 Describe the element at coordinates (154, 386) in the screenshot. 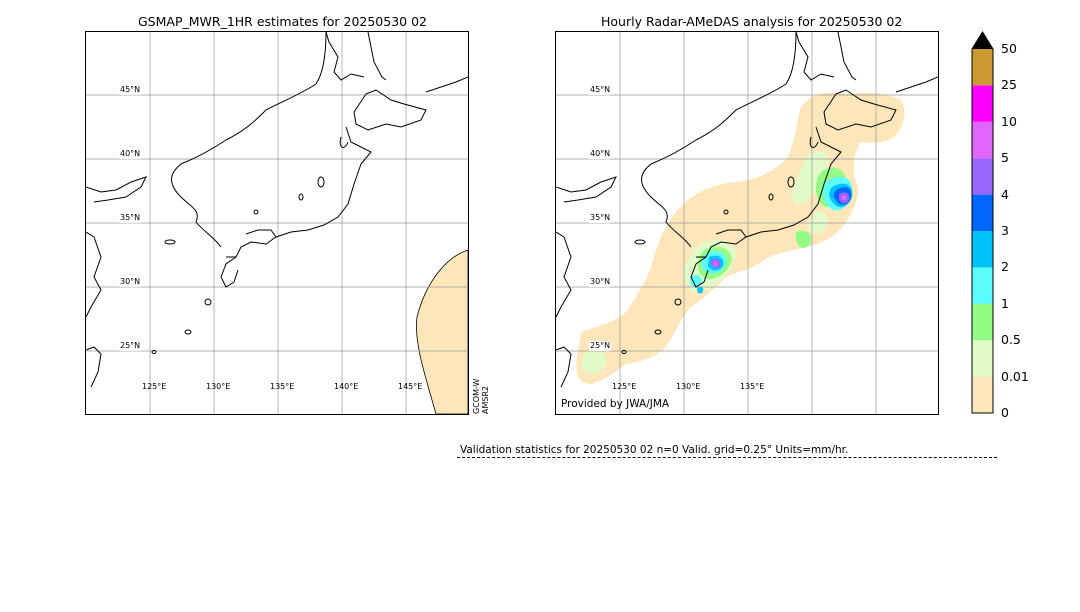

I see `left-lon-label-125: 125°E` at that location.